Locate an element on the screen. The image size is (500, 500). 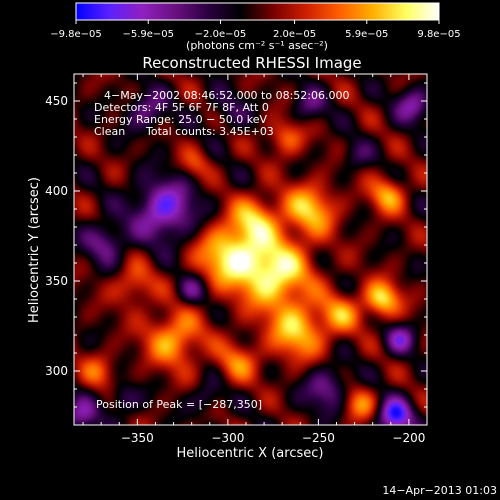
y-tick-label: 450 is located at coordinates (56, 101).